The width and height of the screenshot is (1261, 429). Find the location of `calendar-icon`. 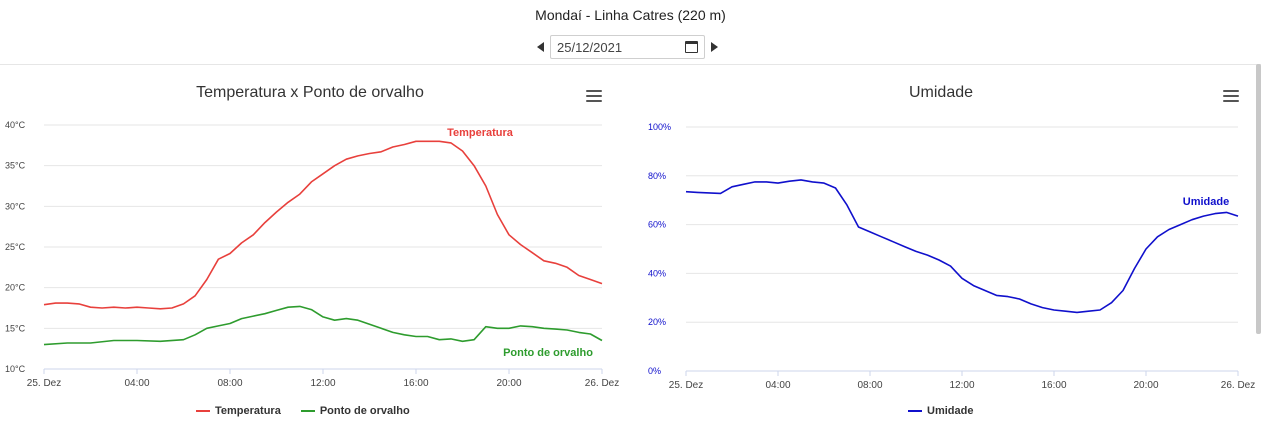

calendar-icon is located at coordinates (691, 47).